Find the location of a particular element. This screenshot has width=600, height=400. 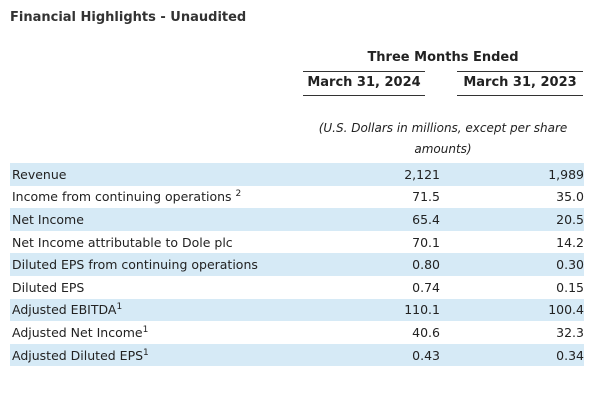

table-row: Net Income 65.4 20.5 is located at coordinates (297, 219).